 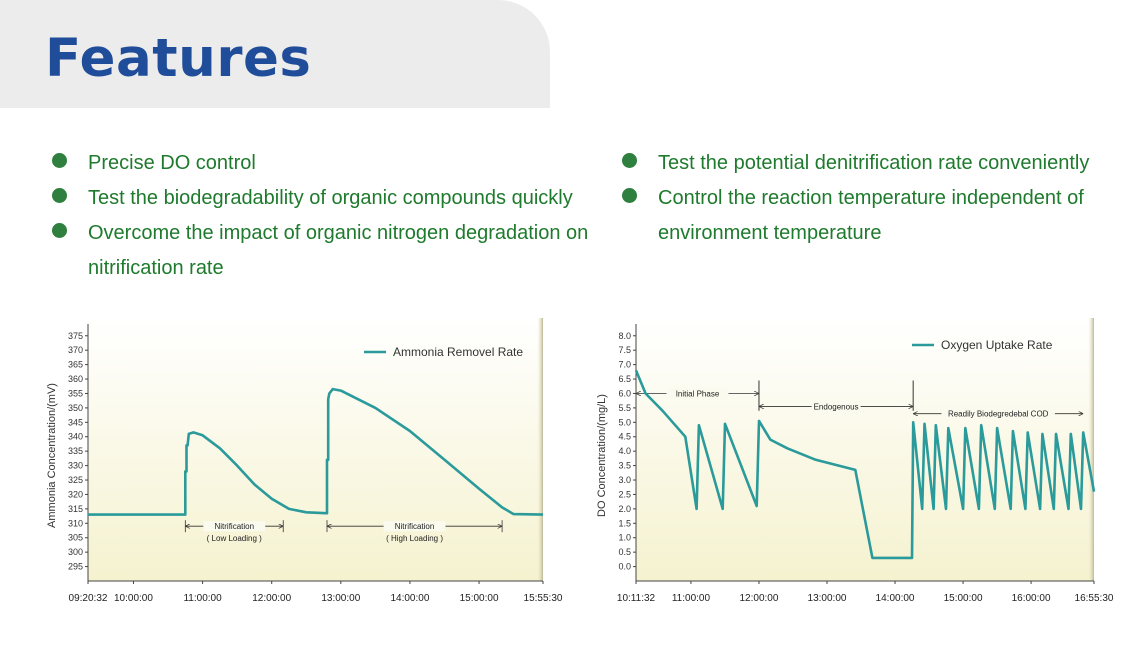 I want to click on y-tick-label: 370, so click(x=75, y=350).